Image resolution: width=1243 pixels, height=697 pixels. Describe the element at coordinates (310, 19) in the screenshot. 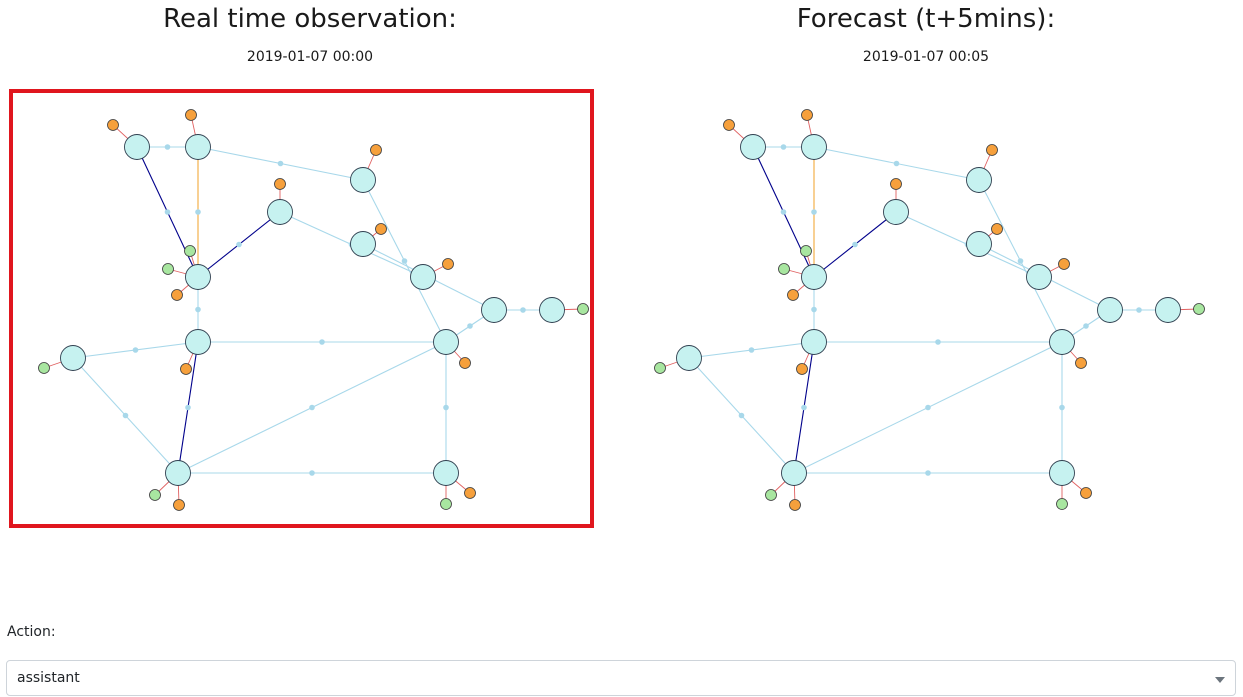

I see `observation-title: Real time observation:` at that location.